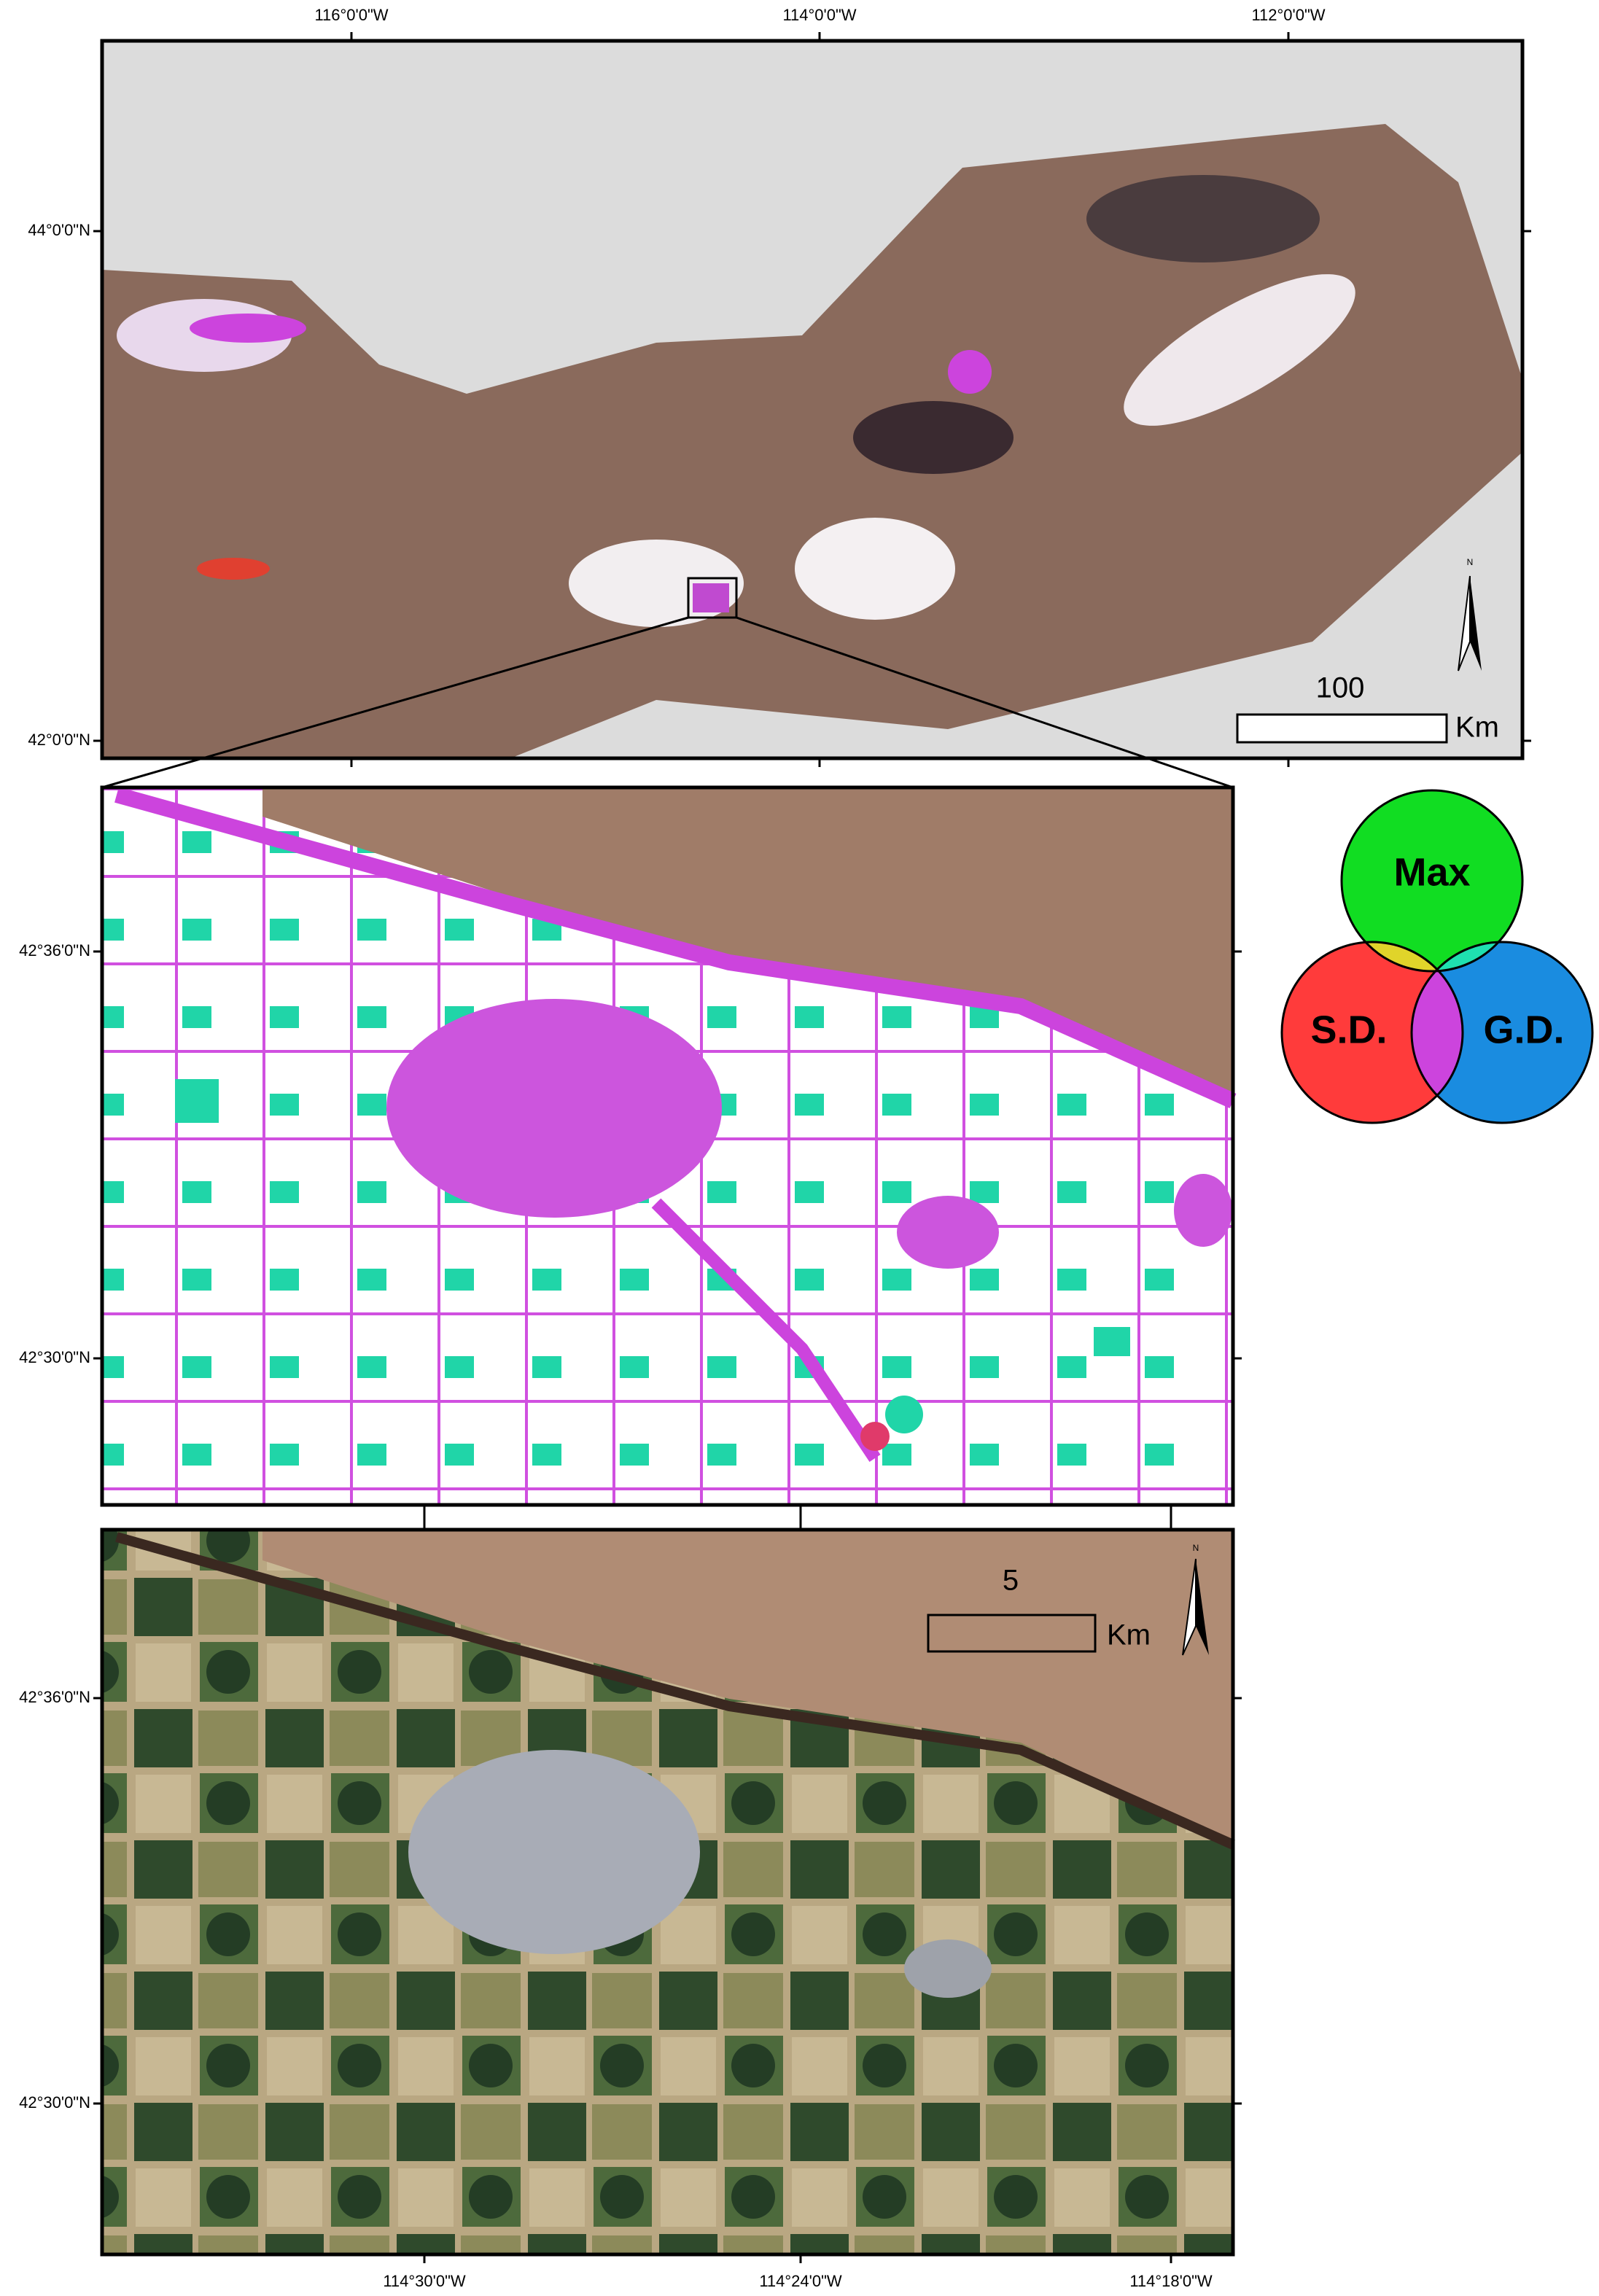 The height and width of the screenshot is (2296, 1599). Describe the element at coordinates (1348, 1029) in the screenshot. I see `legend-label: S.D.` at that location.